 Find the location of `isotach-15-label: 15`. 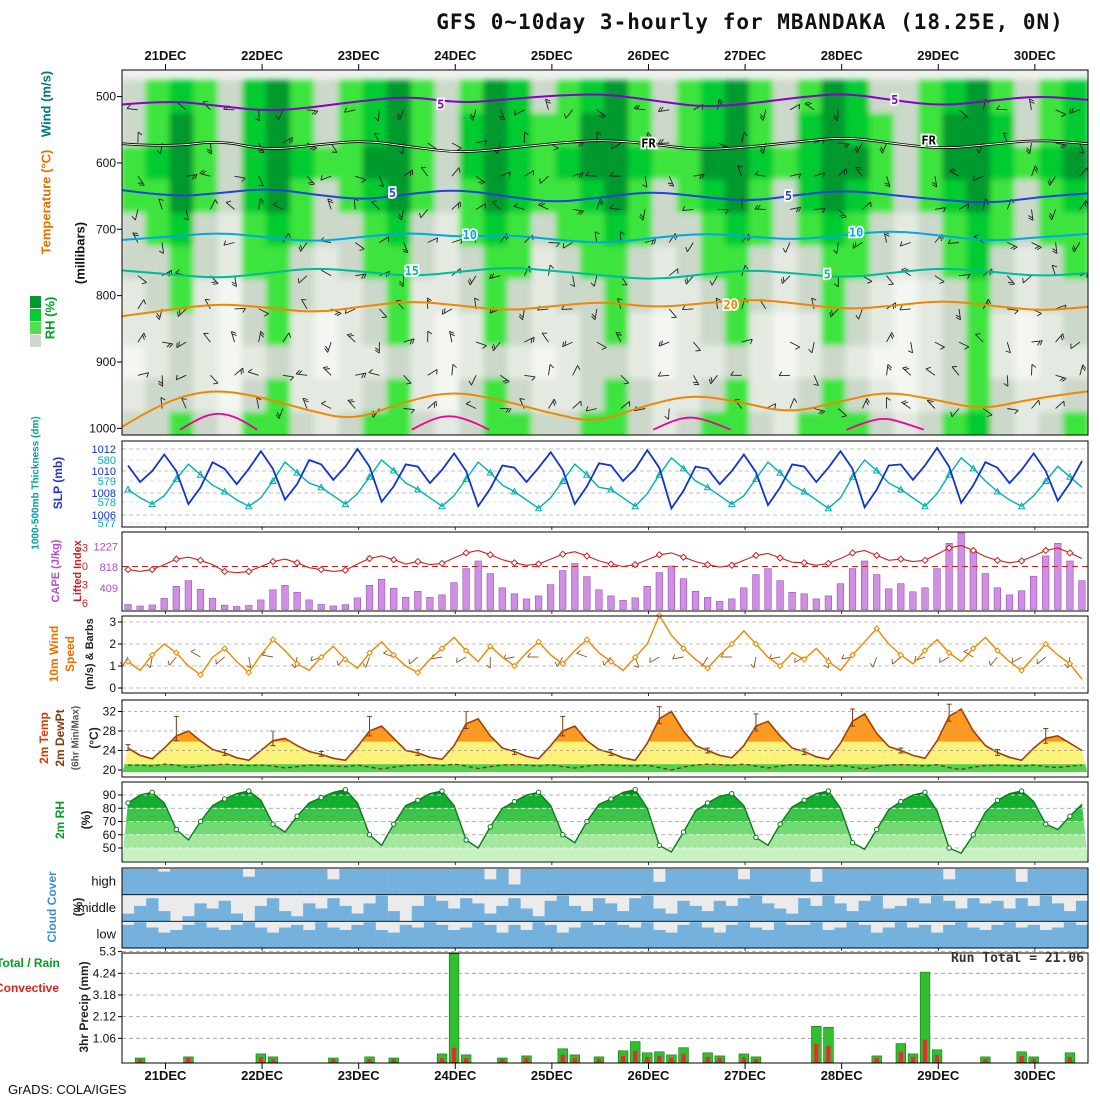

isotach-15-label: 15 is located at coordinates (412, 271).